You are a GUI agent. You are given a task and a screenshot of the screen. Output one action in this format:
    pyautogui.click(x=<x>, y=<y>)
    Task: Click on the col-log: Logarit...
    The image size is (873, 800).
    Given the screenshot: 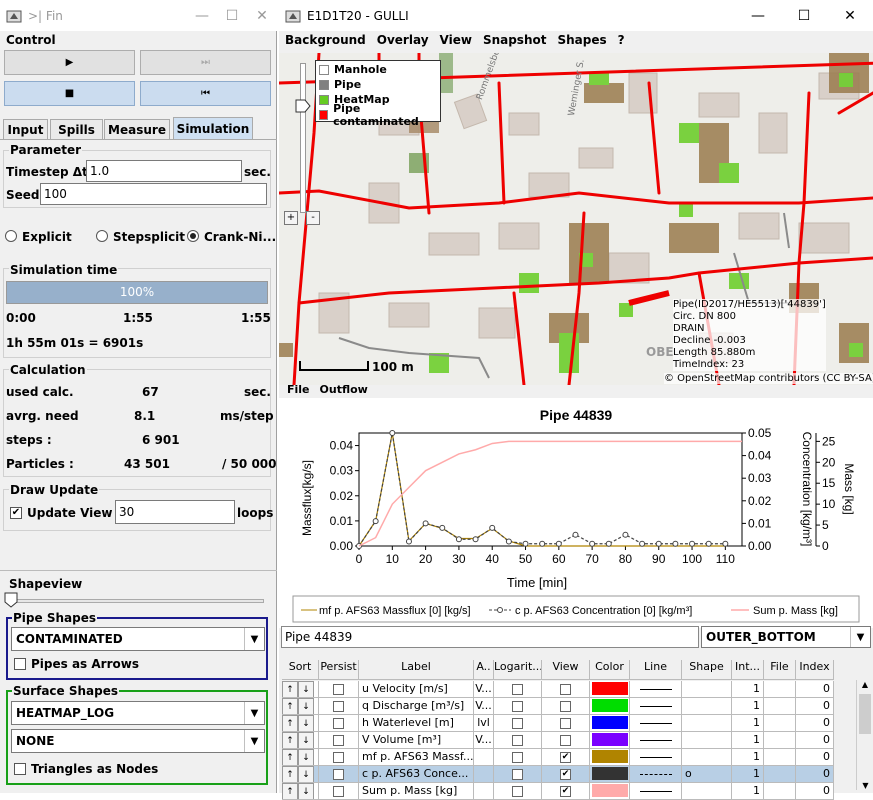 What is the action you would take?
    pyautogui.click(x=518, y=670)
    